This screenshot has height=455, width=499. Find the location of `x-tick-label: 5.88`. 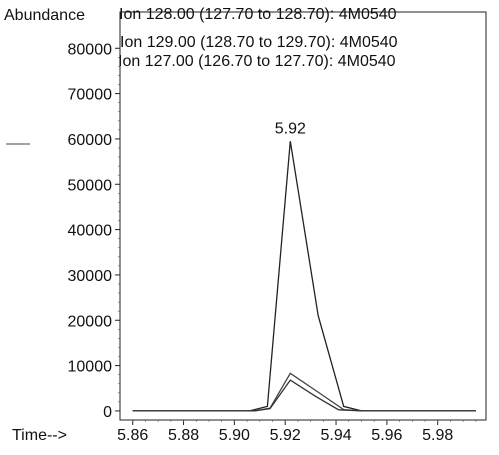

x-tick-label: 5.88 is located at coordinates (183, 435).